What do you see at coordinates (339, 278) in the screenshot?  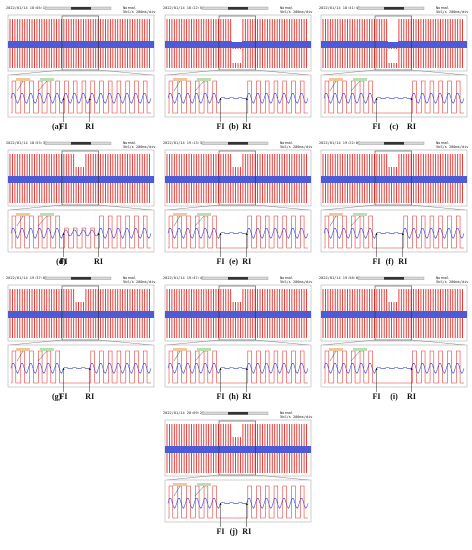 I see `timestamp: 2022/01/14 19:58:01` at bounding box center [339, 278].